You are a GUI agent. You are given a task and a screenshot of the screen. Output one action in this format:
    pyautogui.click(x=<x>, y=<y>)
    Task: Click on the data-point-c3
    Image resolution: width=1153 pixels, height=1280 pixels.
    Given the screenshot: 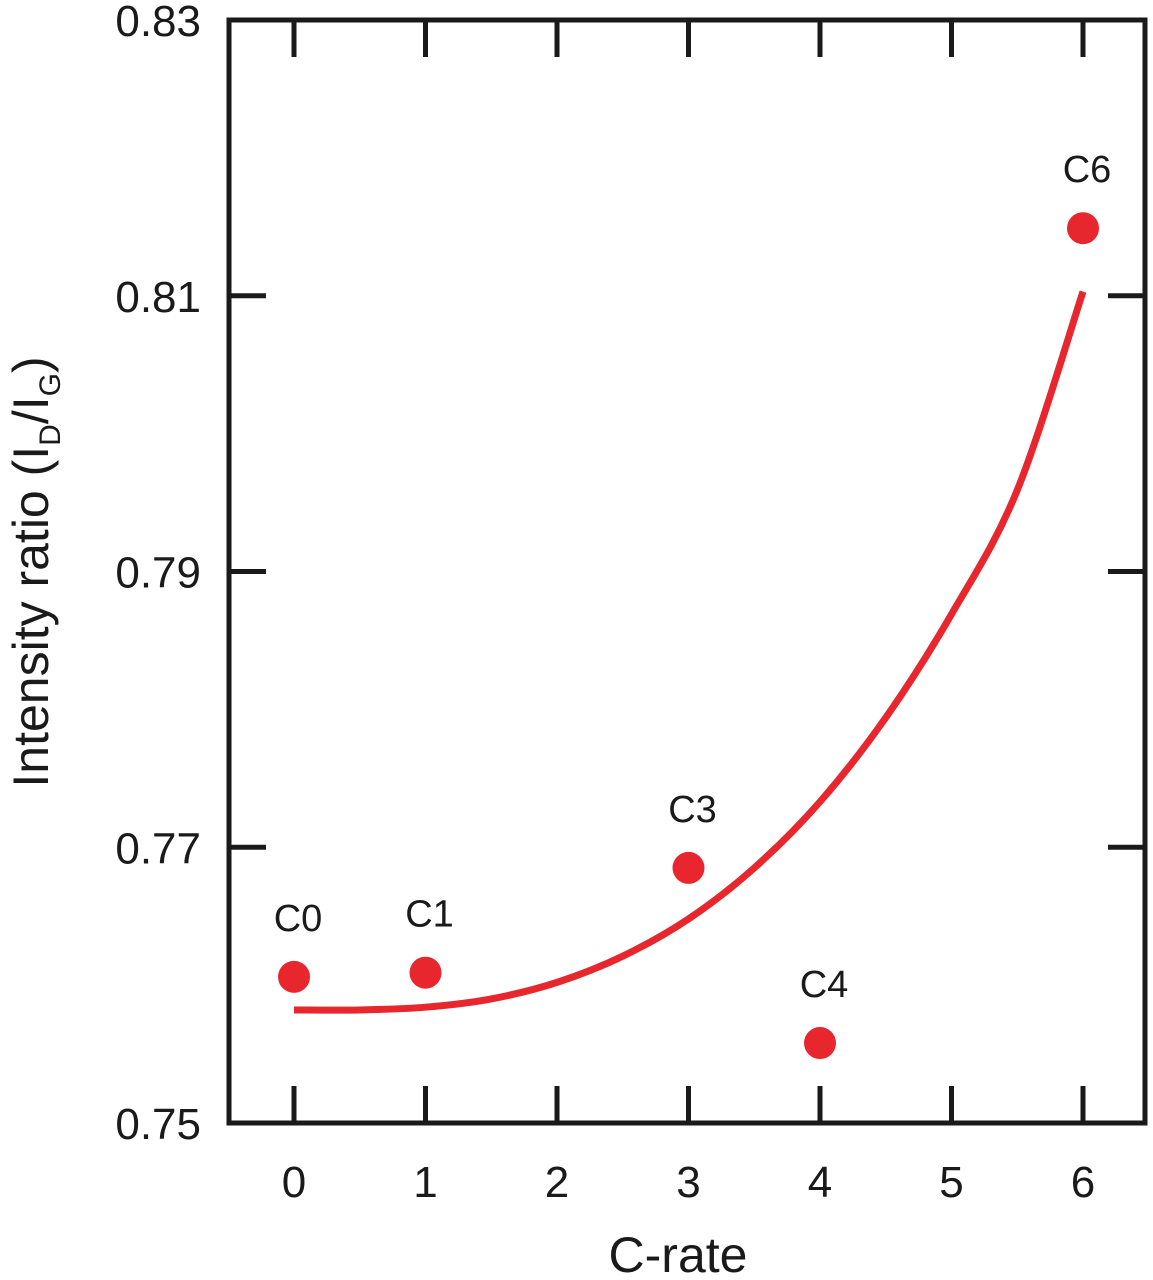 What is the action you would take?
    pyautogui.click(x=688, y=867)
    